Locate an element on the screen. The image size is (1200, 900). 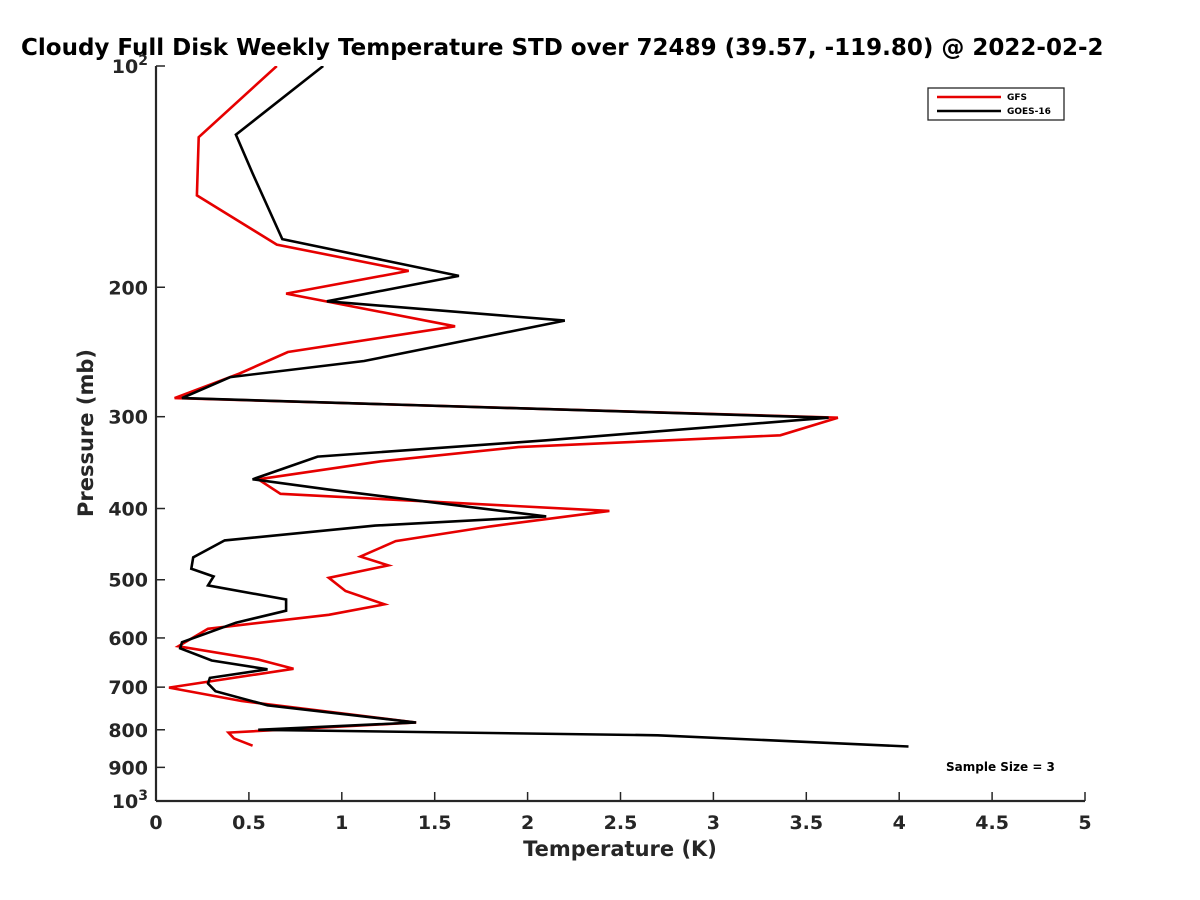
y-axis-label: Pressure (mb) is located at coordinates (86, 433).